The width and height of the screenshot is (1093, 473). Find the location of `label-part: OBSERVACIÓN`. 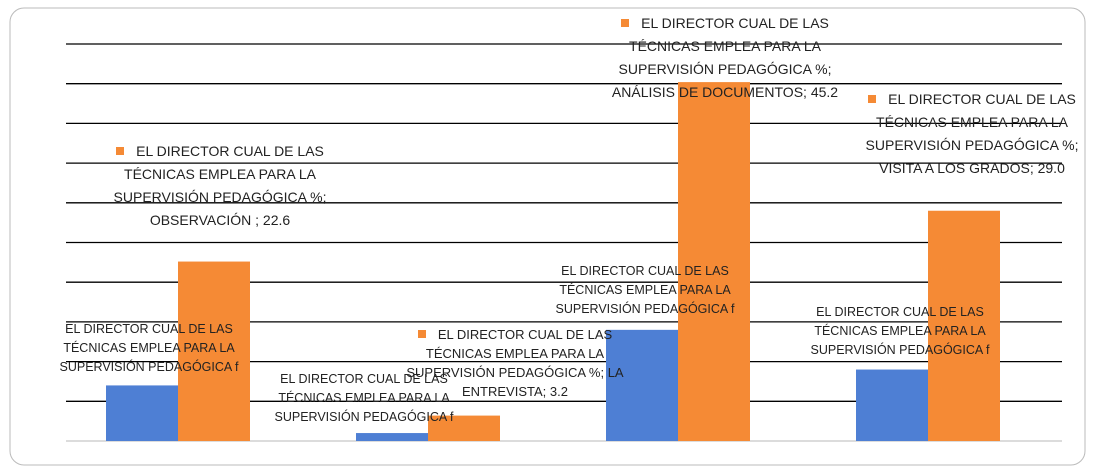

label-part: OBSERVACIÓN is located at coordinates (202, 220).